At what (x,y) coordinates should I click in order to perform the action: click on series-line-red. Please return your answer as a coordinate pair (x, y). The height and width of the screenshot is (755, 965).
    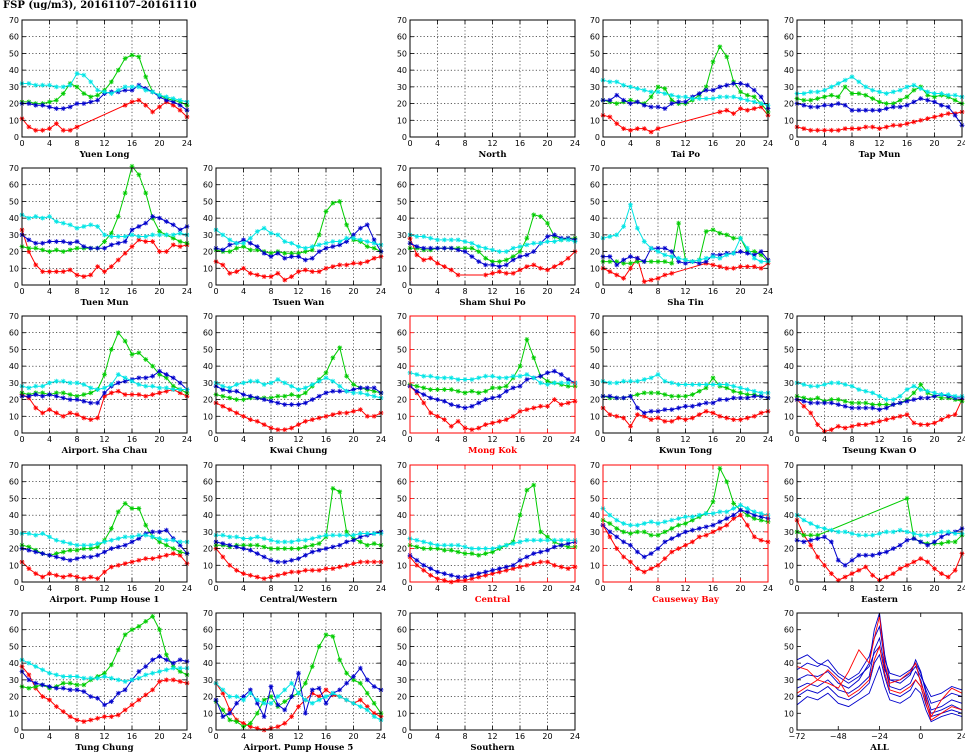
    Looking at the image, I should click on (879, 667).